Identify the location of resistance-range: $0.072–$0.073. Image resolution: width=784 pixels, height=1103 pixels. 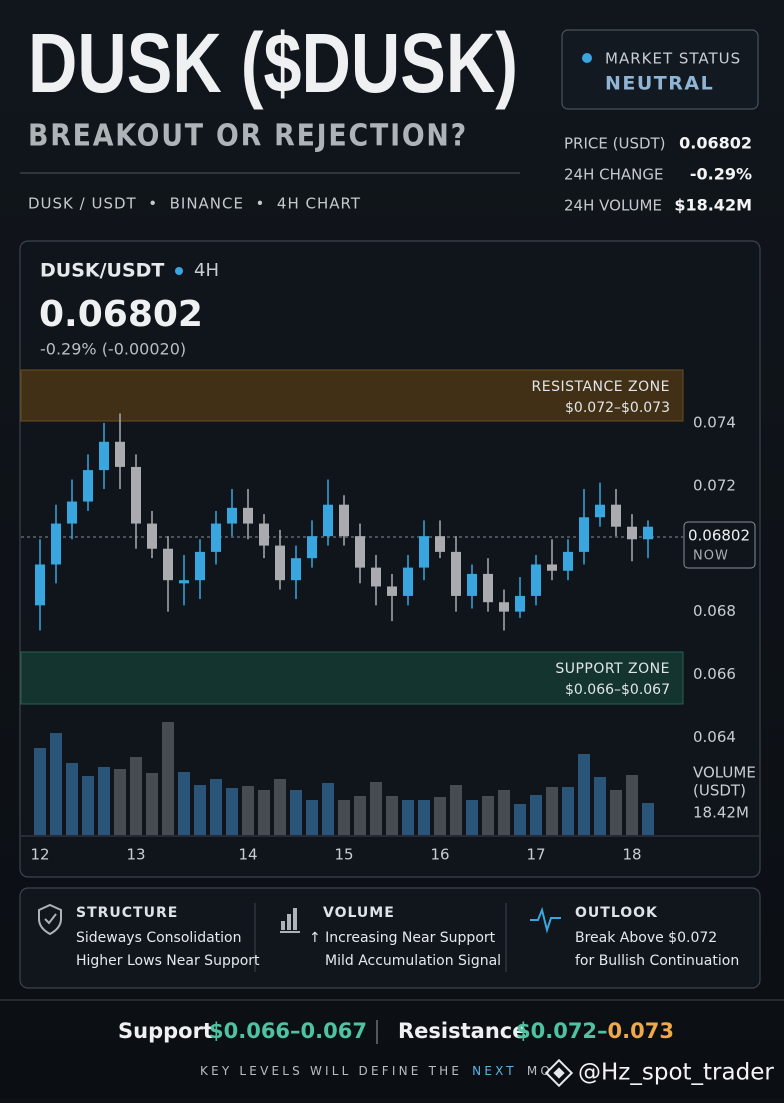
(617, 408).